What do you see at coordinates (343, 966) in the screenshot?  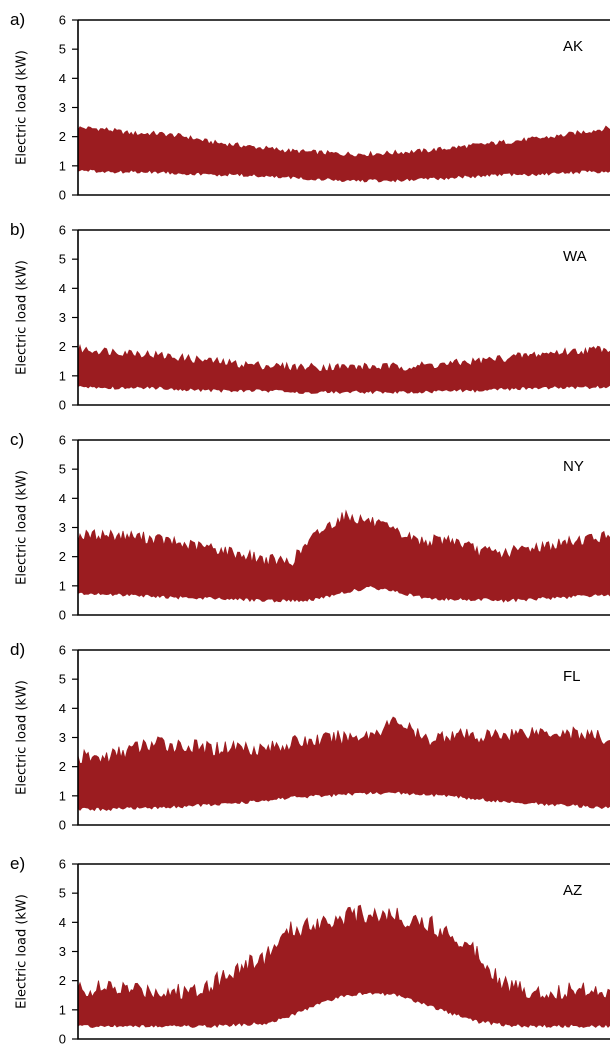 I see `load-band-az` at bounding box center [343, 966].